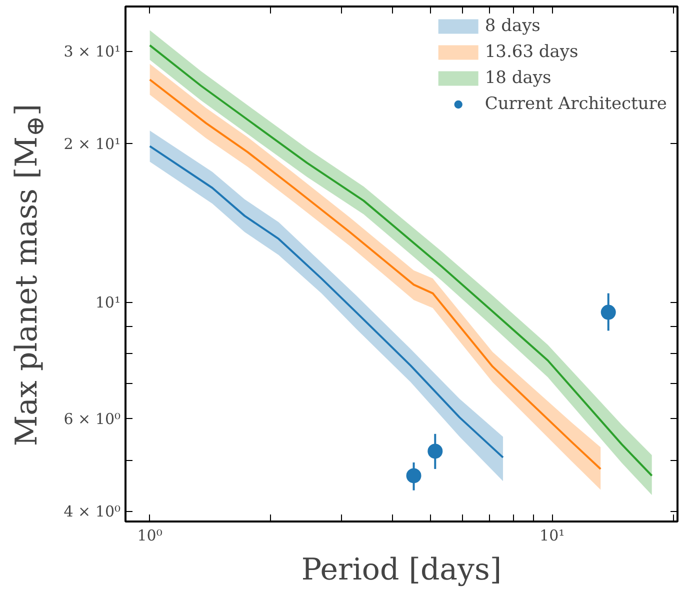  Describe the element at coordinates (149, 535) in the screenshot. I see `x-tick-label: 10⁰` at that location.